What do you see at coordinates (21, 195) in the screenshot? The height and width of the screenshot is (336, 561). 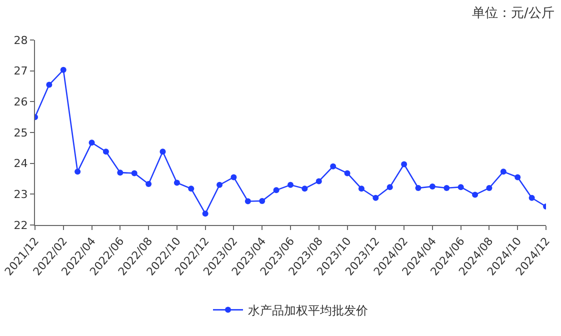 I see `y-tick-label: 23` at bounding box center [21, 195].